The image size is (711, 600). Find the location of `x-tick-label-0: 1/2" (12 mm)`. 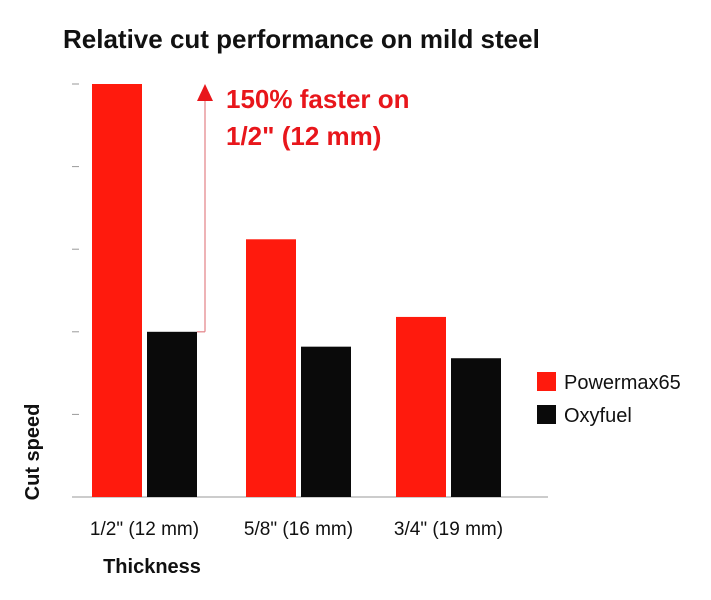

x-tick-label-0: 1/2" (12 mm) is located at coordinates (144, 529).